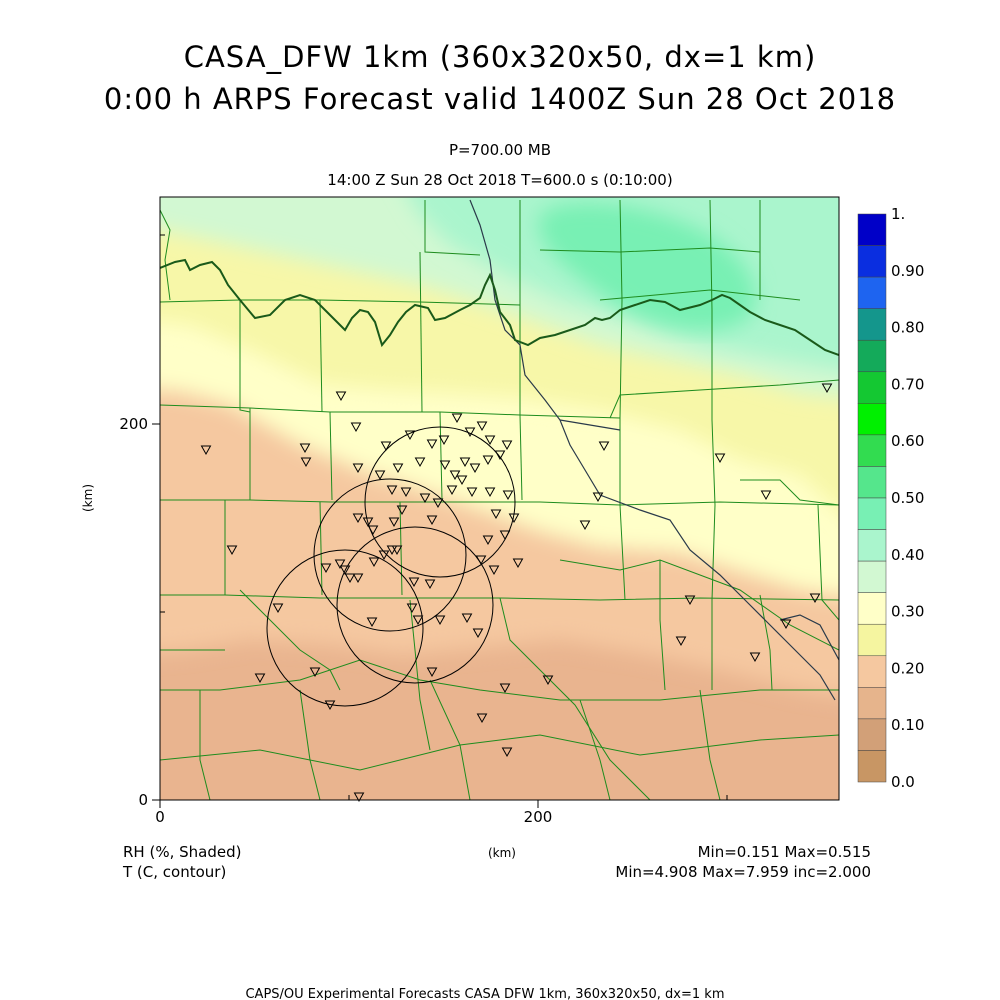 This screenshot has width=1000, height=1000. Describe the element at coordinates (160, 817) in the screenshot. I see `x-tick-0: 0` at that location.